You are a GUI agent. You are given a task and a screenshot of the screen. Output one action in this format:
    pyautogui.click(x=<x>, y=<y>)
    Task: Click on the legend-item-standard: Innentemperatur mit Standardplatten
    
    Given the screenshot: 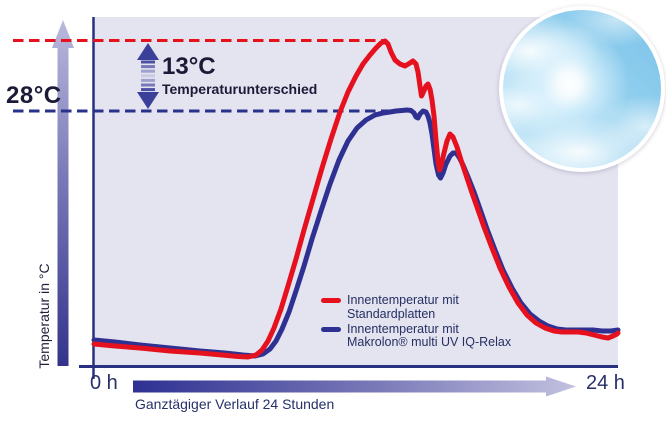 What is the action you would take?
    pyautogui.click(x=416, y=307)
    